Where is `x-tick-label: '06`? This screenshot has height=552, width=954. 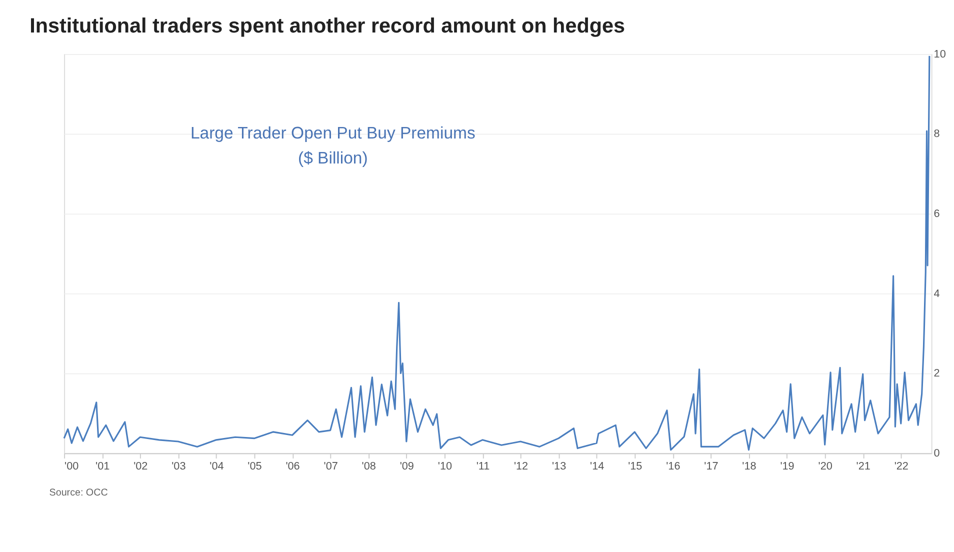 x-tick-label: '06 is located at coordinates (293, 466).